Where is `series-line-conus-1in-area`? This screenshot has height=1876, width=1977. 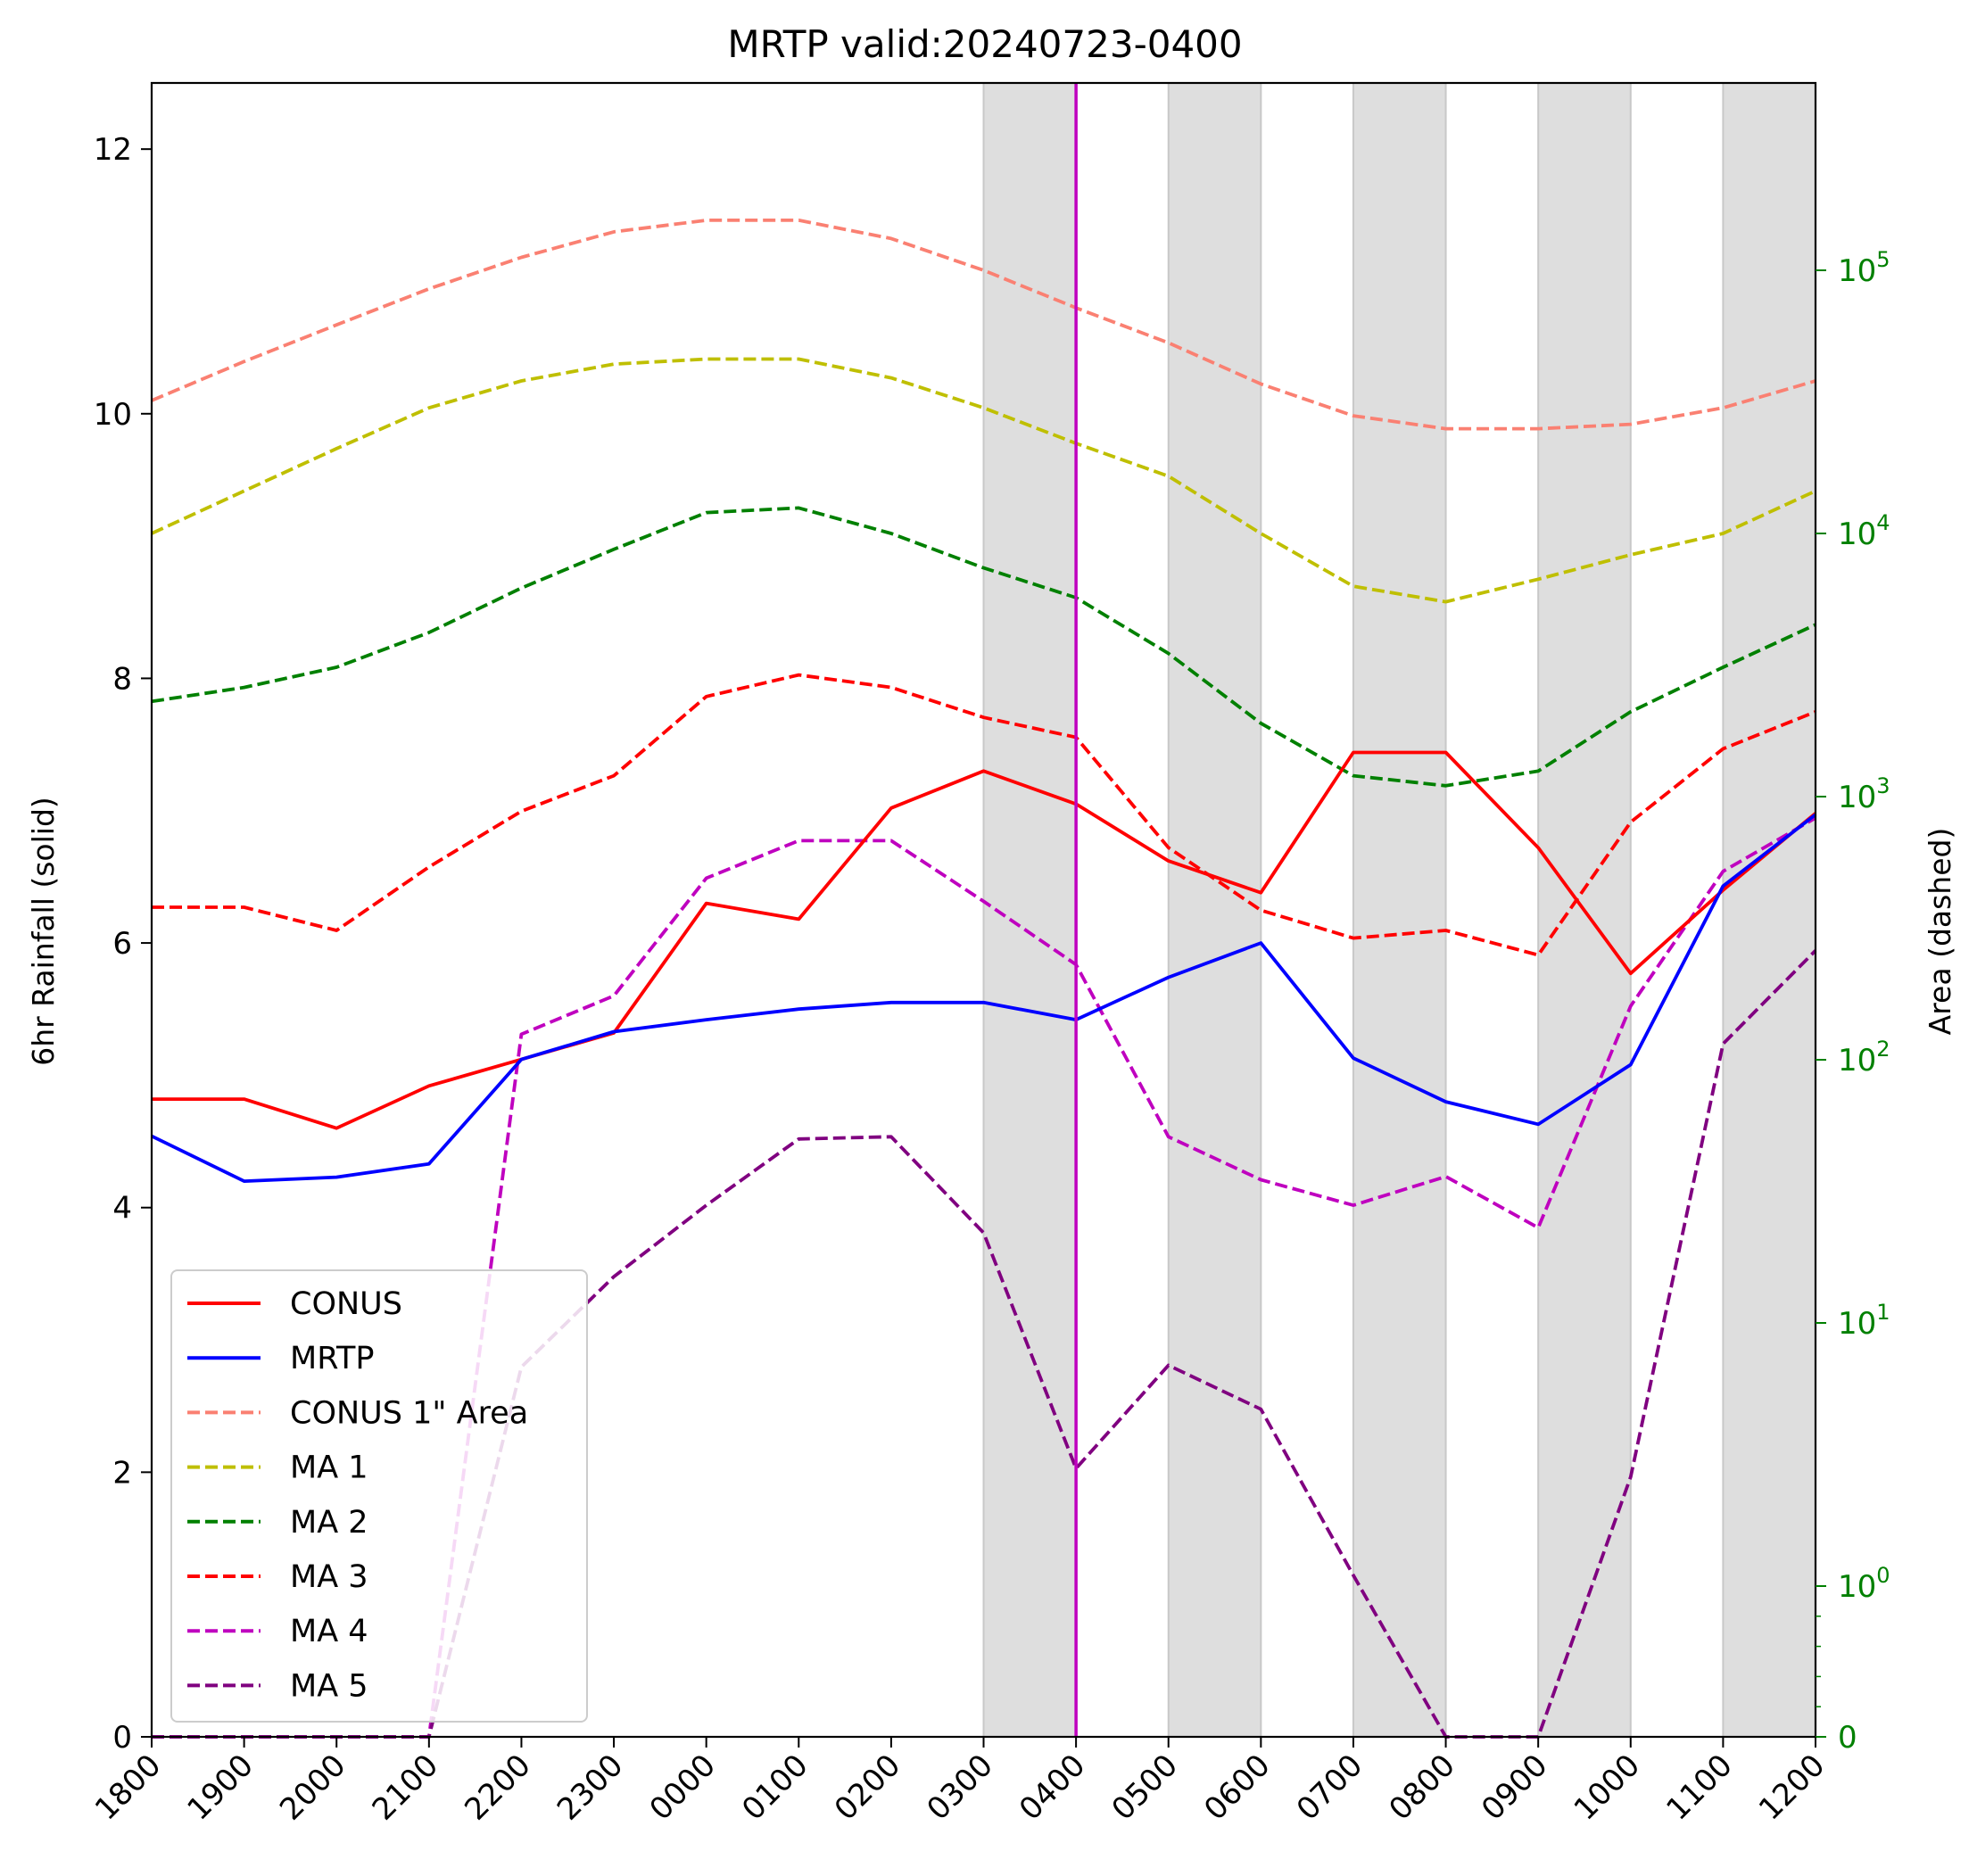 series-line-conus-1in-area is located at coordinates (983, 324).